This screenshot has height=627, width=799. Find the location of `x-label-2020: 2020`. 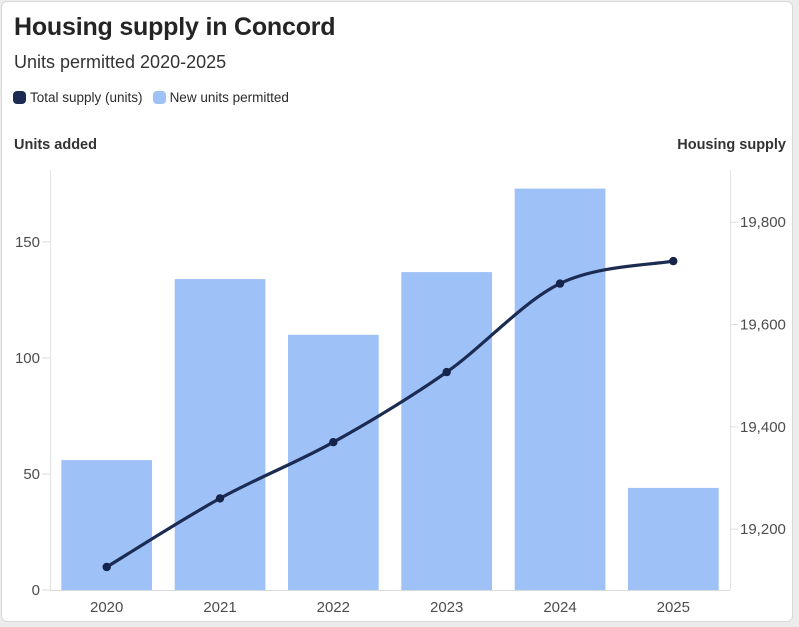

x-label-2020: 2020 is located at coordinates (106, 607).